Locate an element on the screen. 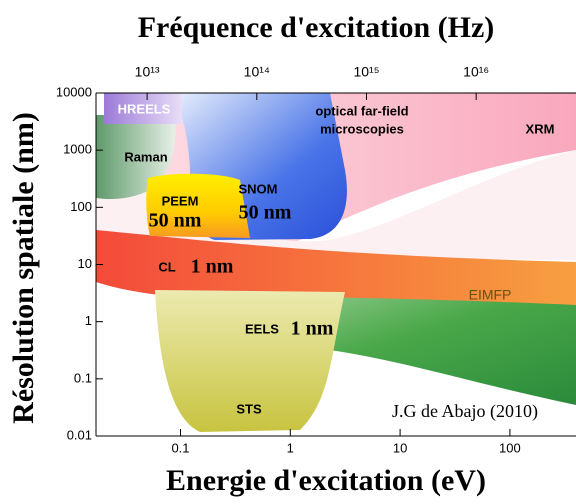 This screenshot has width=576, height=504. annotation: EELS is located at coordinates (262, 328).